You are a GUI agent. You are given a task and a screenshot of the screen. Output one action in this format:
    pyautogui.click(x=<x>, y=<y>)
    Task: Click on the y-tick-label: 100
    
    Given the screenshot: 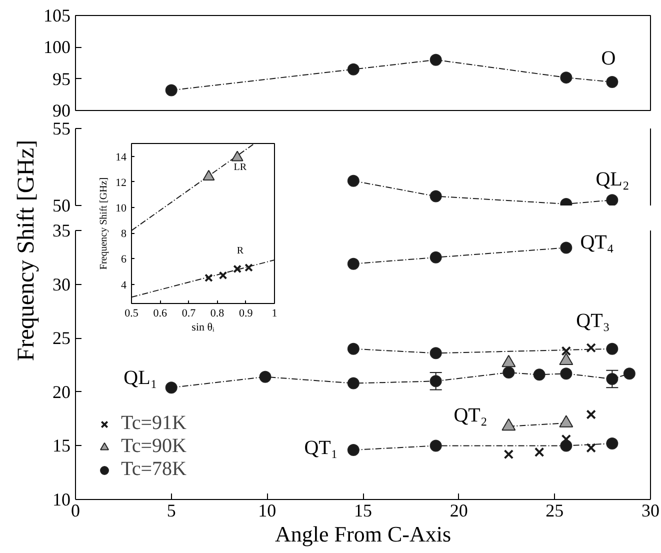 What is the action you would take?
    pyautogui.click(x=57, y=47)
    